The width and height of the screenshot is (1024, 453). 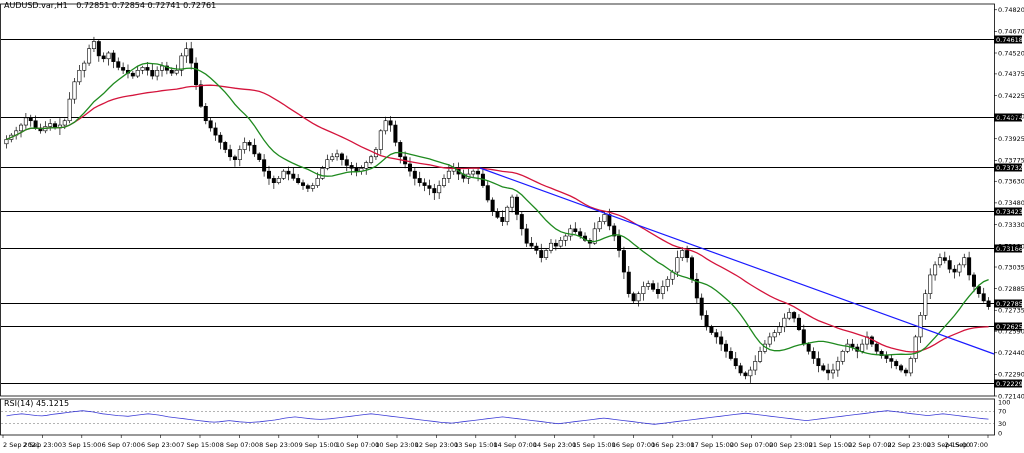 What do you see at coordinates (497, 417) in the screenshot?
I see `rsi-plot-frame` at bounding box center [497, 417].